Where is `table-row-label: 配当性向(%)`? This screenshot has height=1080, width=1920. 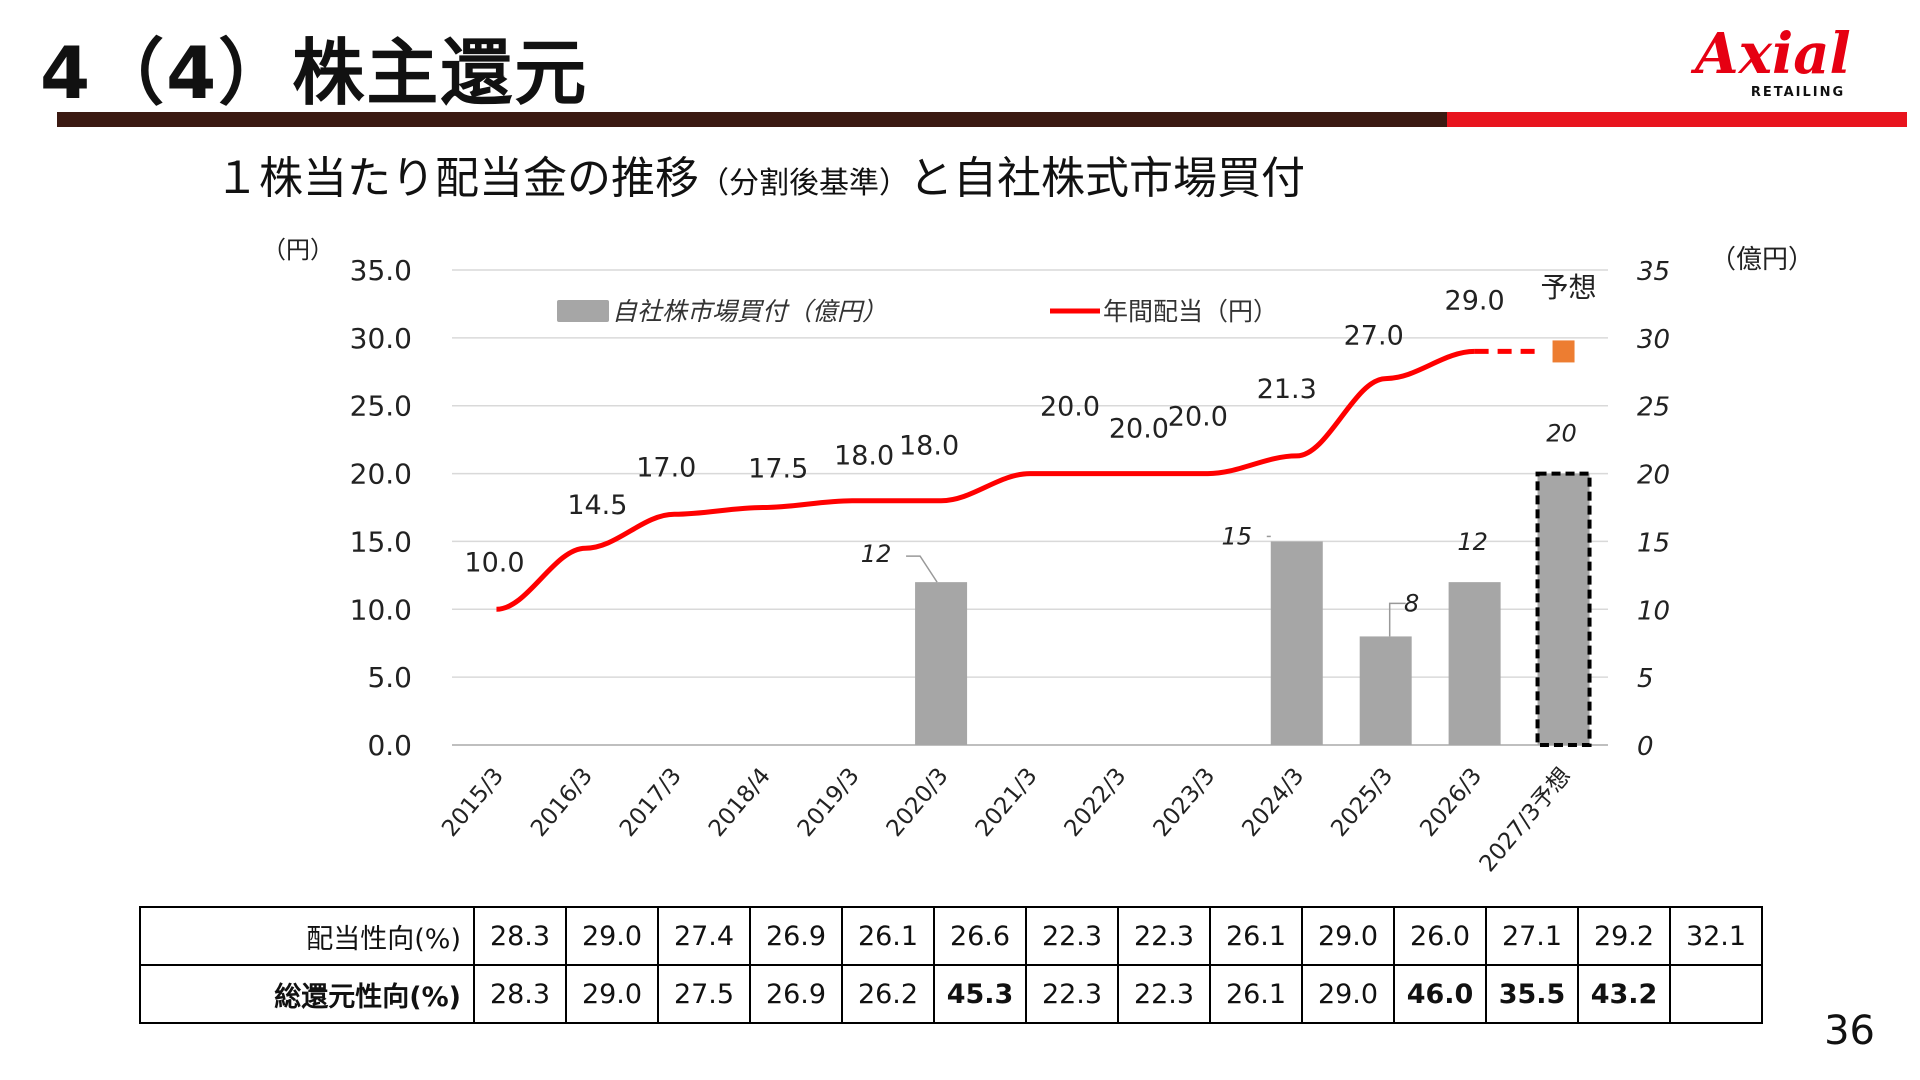 table-row-label: 配当性向(%) is located at coordinates (307, 936).